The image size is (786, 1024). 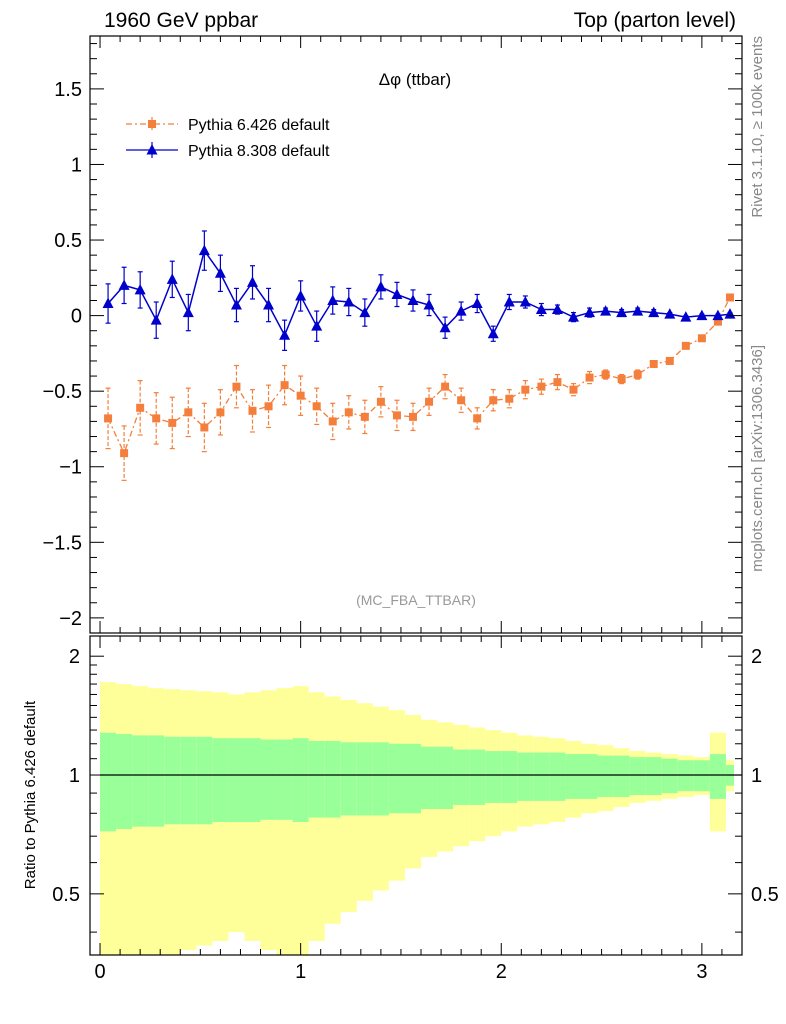 What do you see at coordinates (62, 543) in the screenshot?
I see `y-tick-label: −1.5` at bounding box center [62, 543].